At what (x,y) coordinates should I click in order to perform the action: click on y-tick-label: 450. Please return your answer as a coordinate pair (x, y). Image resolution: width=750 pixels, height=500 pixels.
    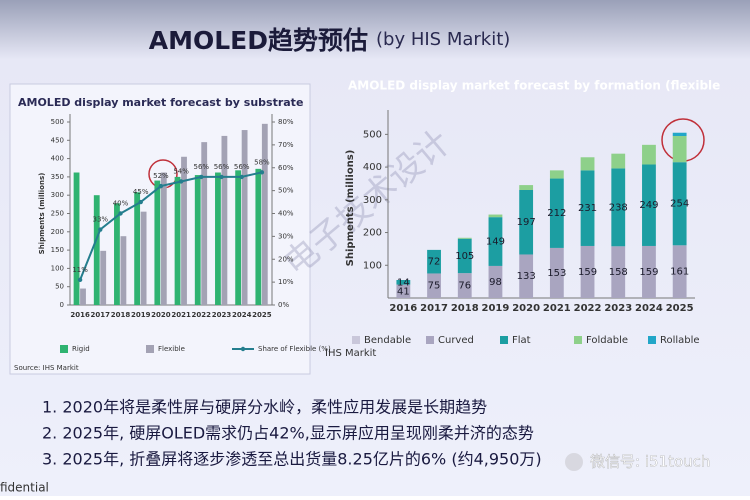
    Looking at the image, I should click on (57, 140).